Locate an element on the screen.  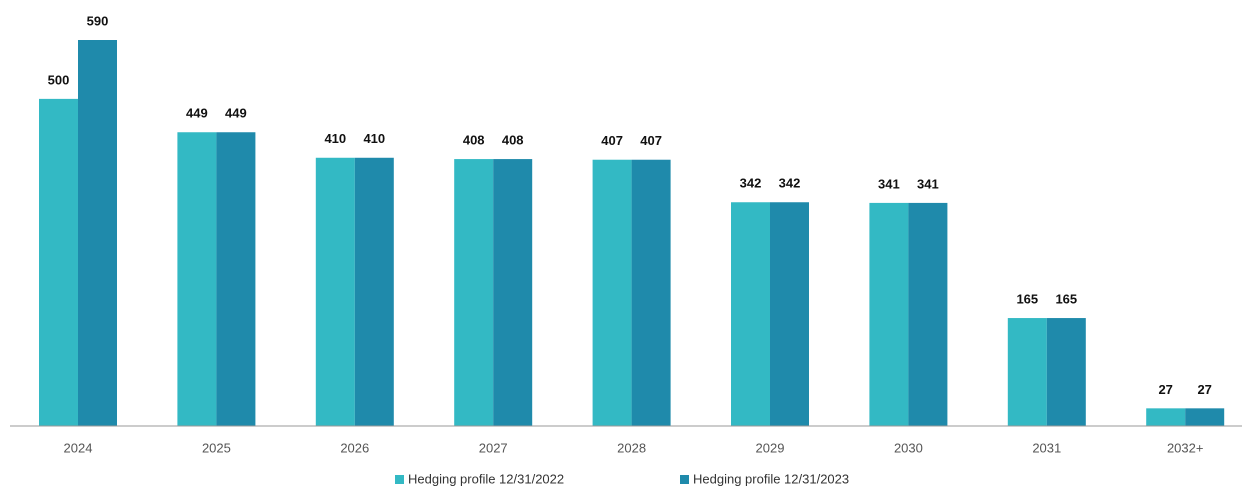
x-tick-label: 2029 is located at coordinates (770, 447).